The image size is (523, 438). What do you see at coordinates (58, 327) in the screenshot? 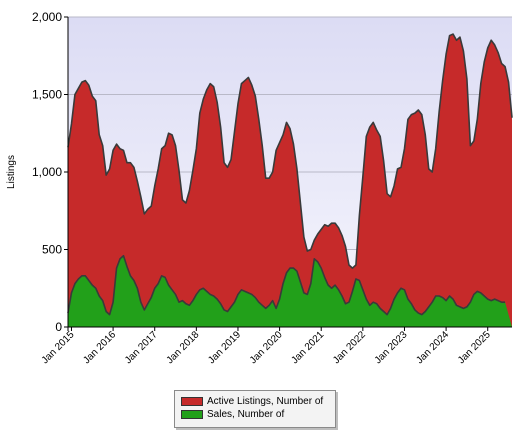
I see `y-tick-label-0: 0` at bounding box center [58, 327].